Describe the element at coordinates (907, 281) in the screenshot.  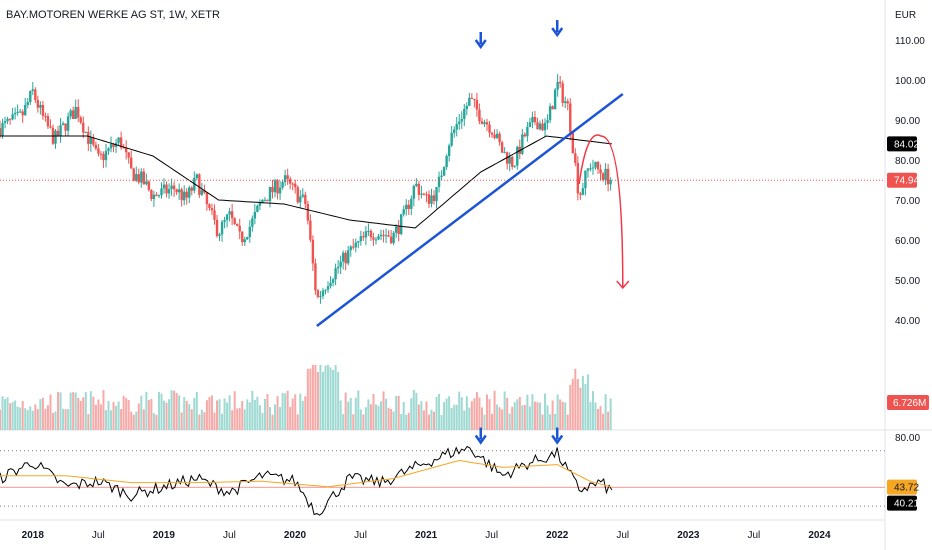
I see `price-tick-label: 50.00` at that location.